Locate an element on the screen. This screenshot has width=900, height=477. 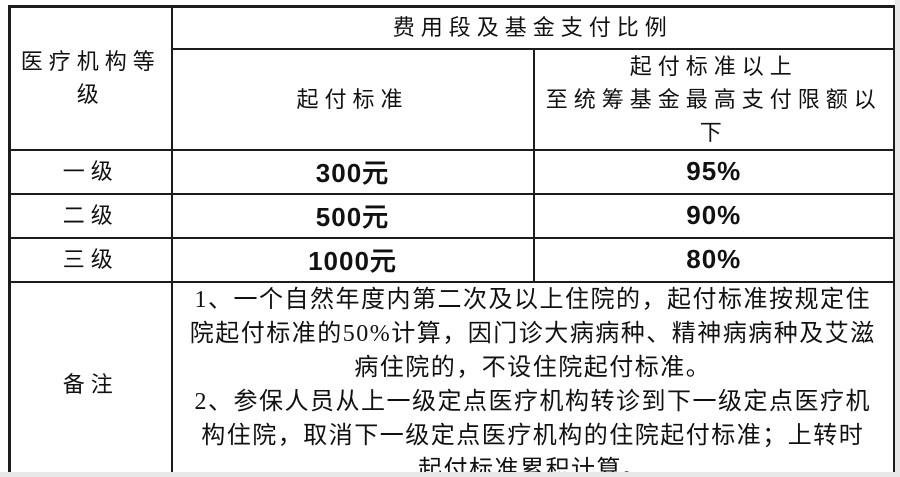
image-edge-bottom is located at coordinates (450, 474).